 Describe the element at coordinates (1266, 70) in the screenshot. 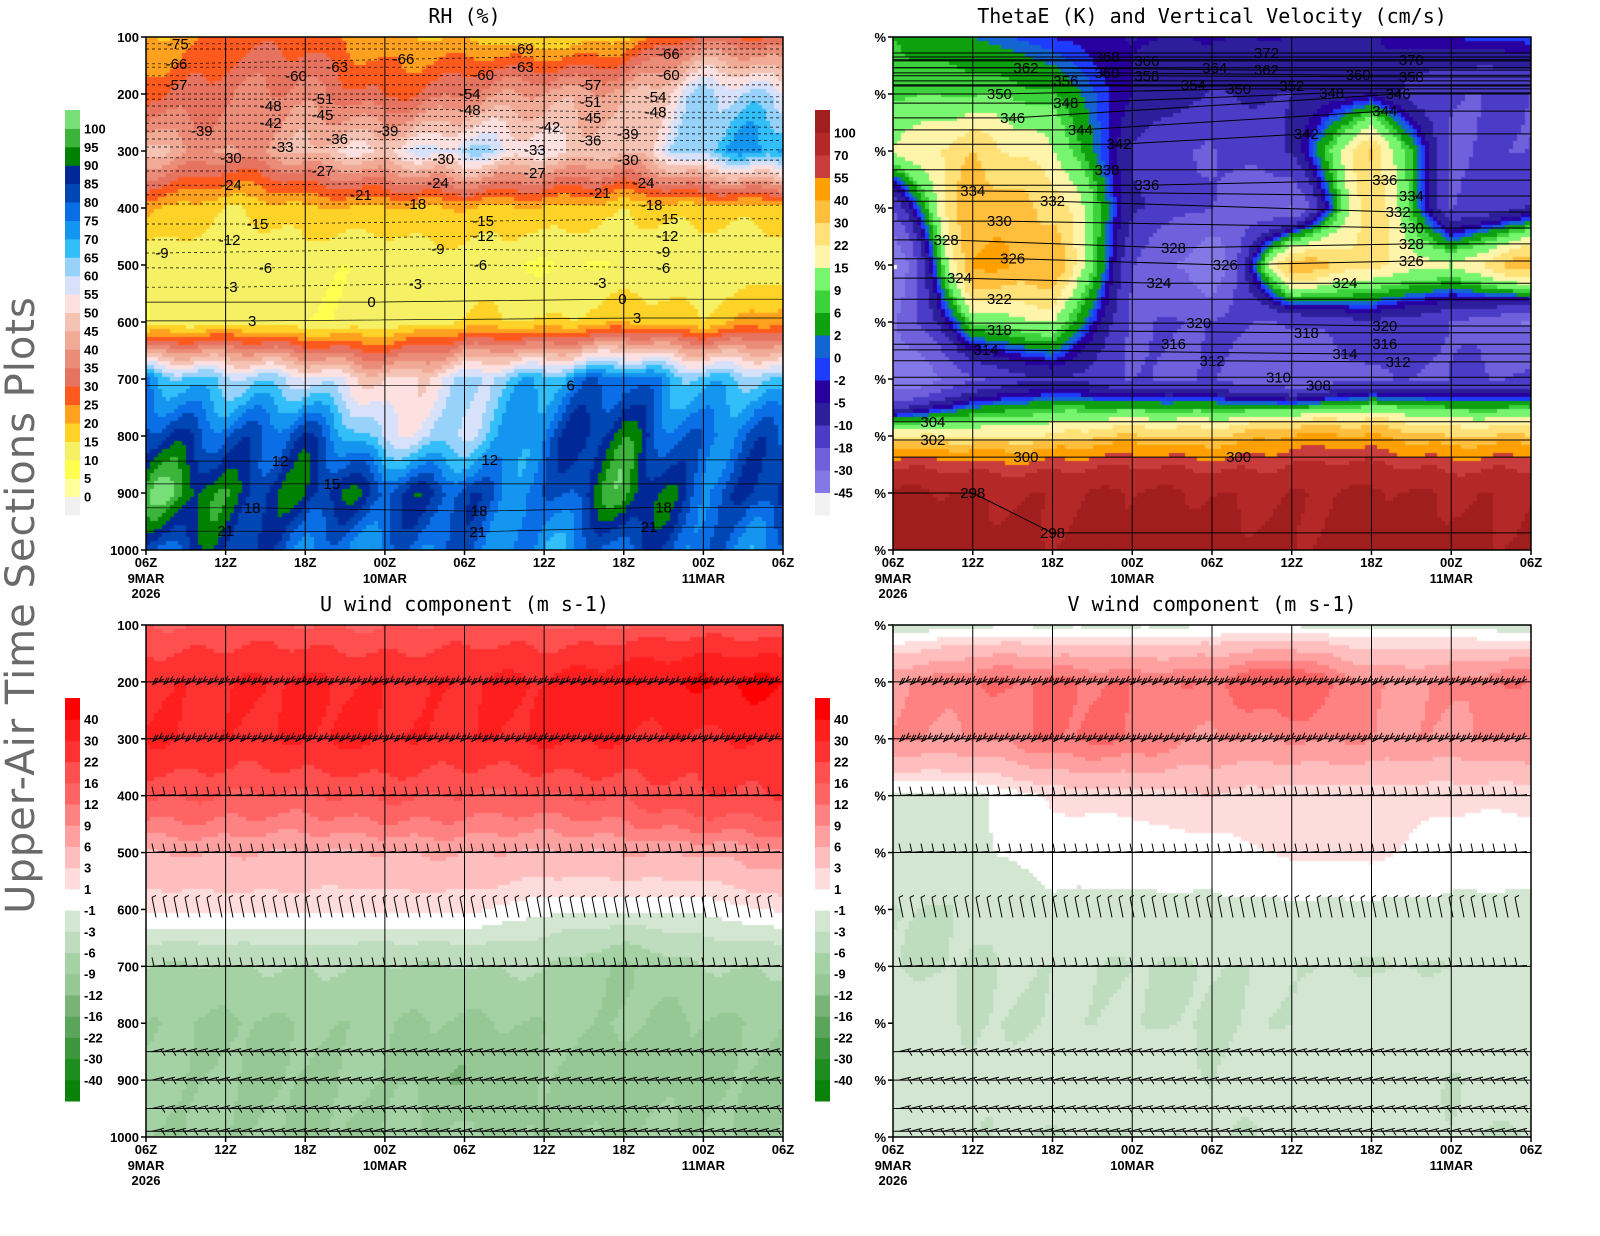

I see `contour-label: 362` at that location.